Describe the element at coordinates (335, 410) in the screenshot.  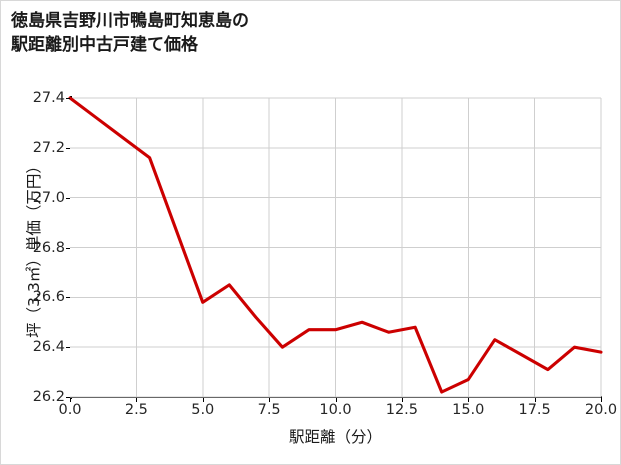
I see `x-axis-tick-label: 10.0` at that location.